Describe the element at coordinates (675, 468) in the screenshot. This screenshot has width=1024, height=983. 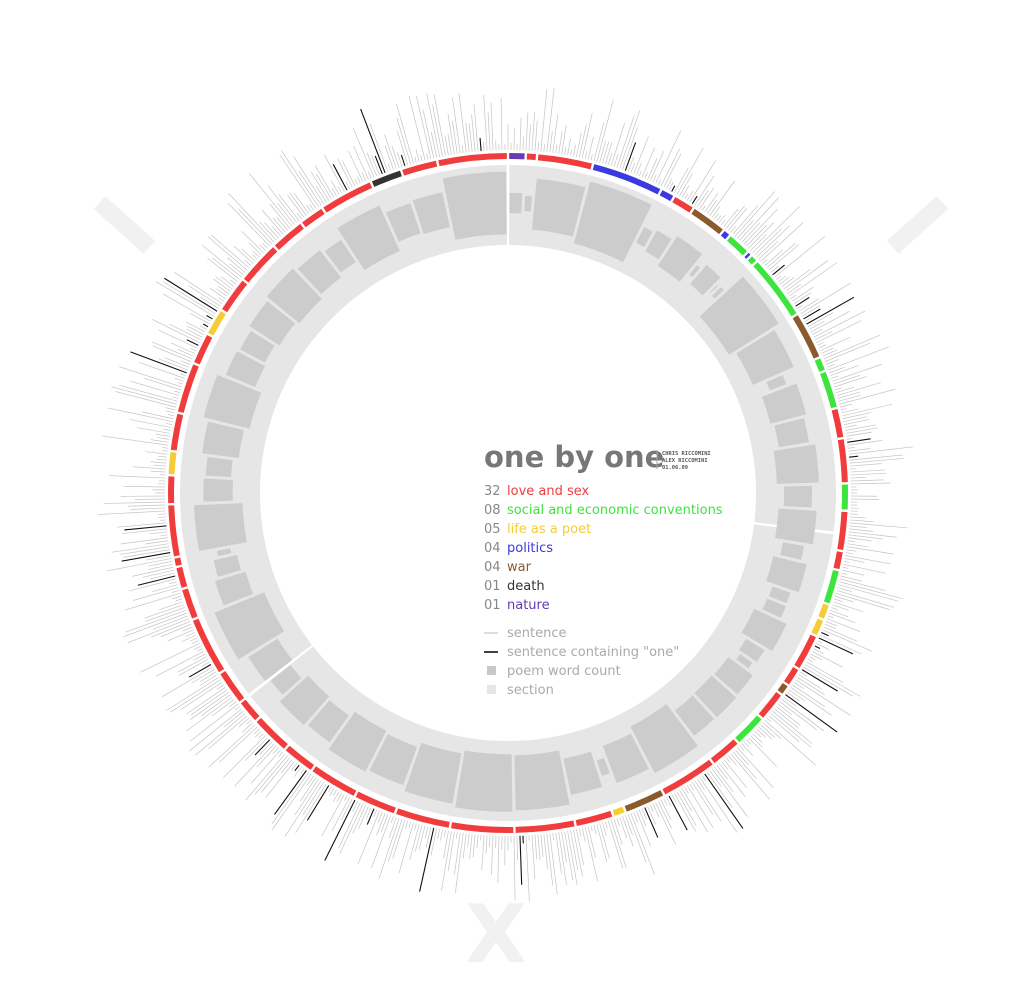
I see `credit-date: 01.06.09` at that location.